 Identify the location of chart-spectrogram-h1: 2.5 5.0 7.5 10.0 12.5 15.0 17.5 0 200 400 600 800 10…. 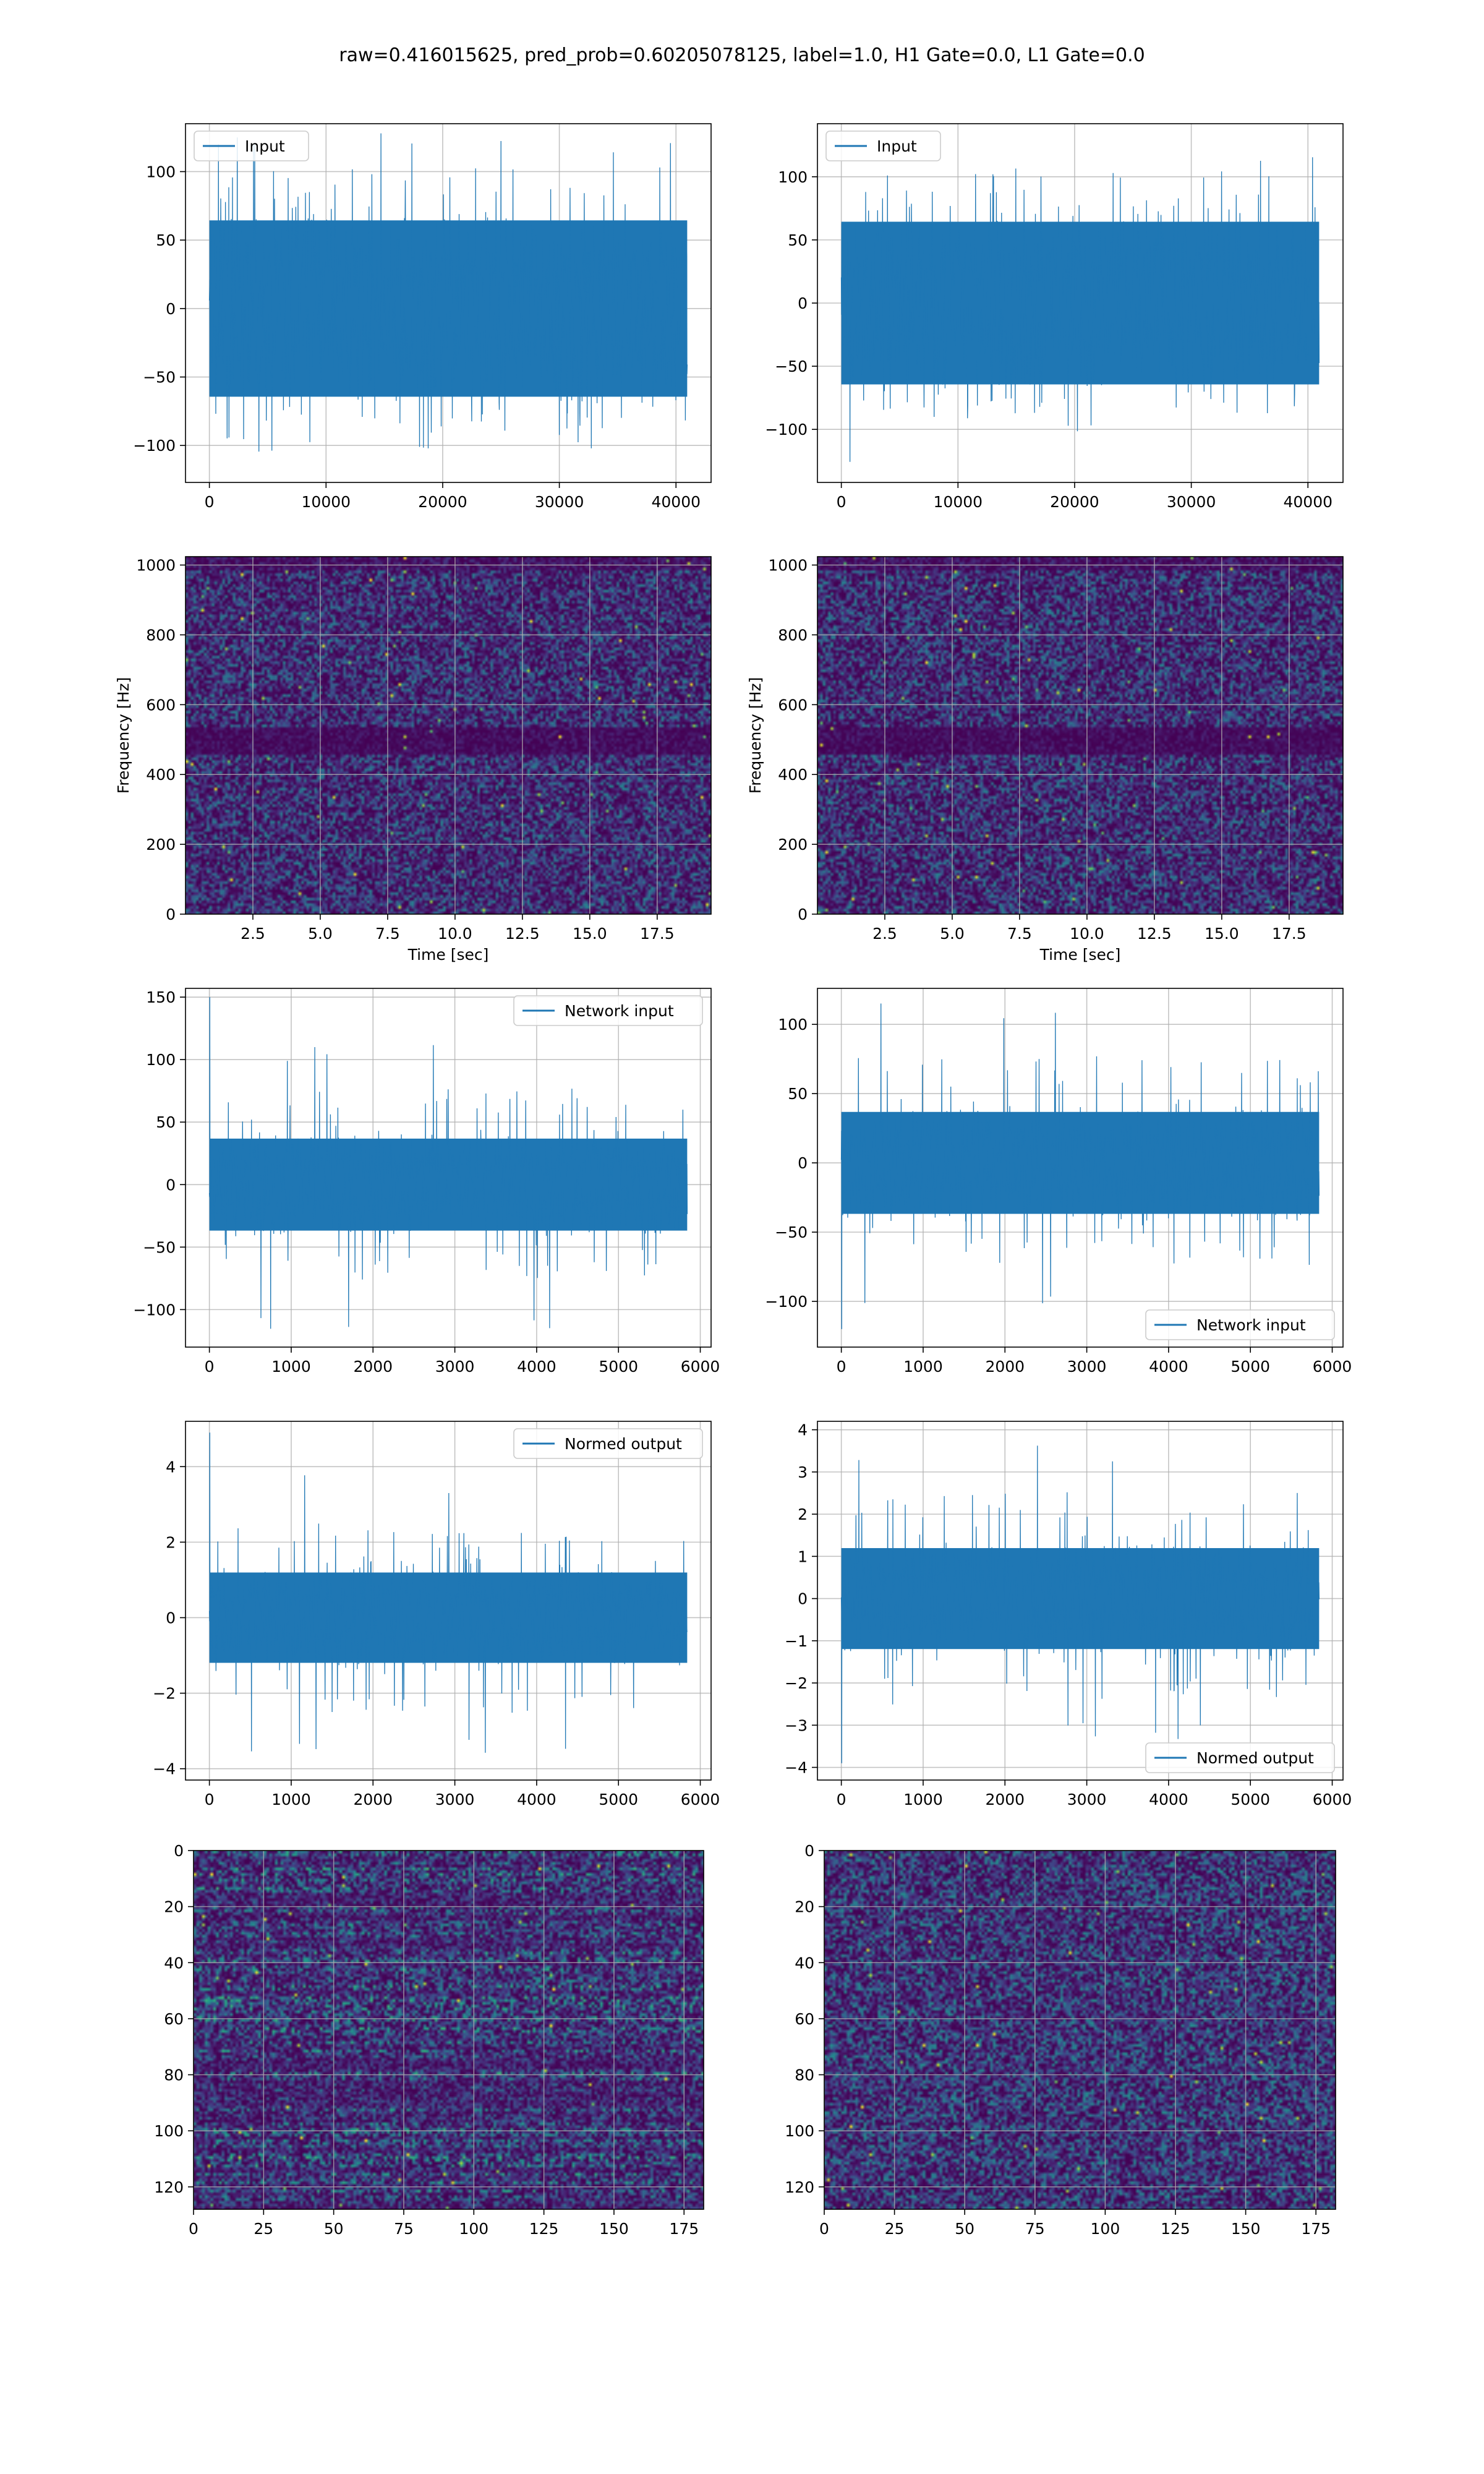
(413, 760).